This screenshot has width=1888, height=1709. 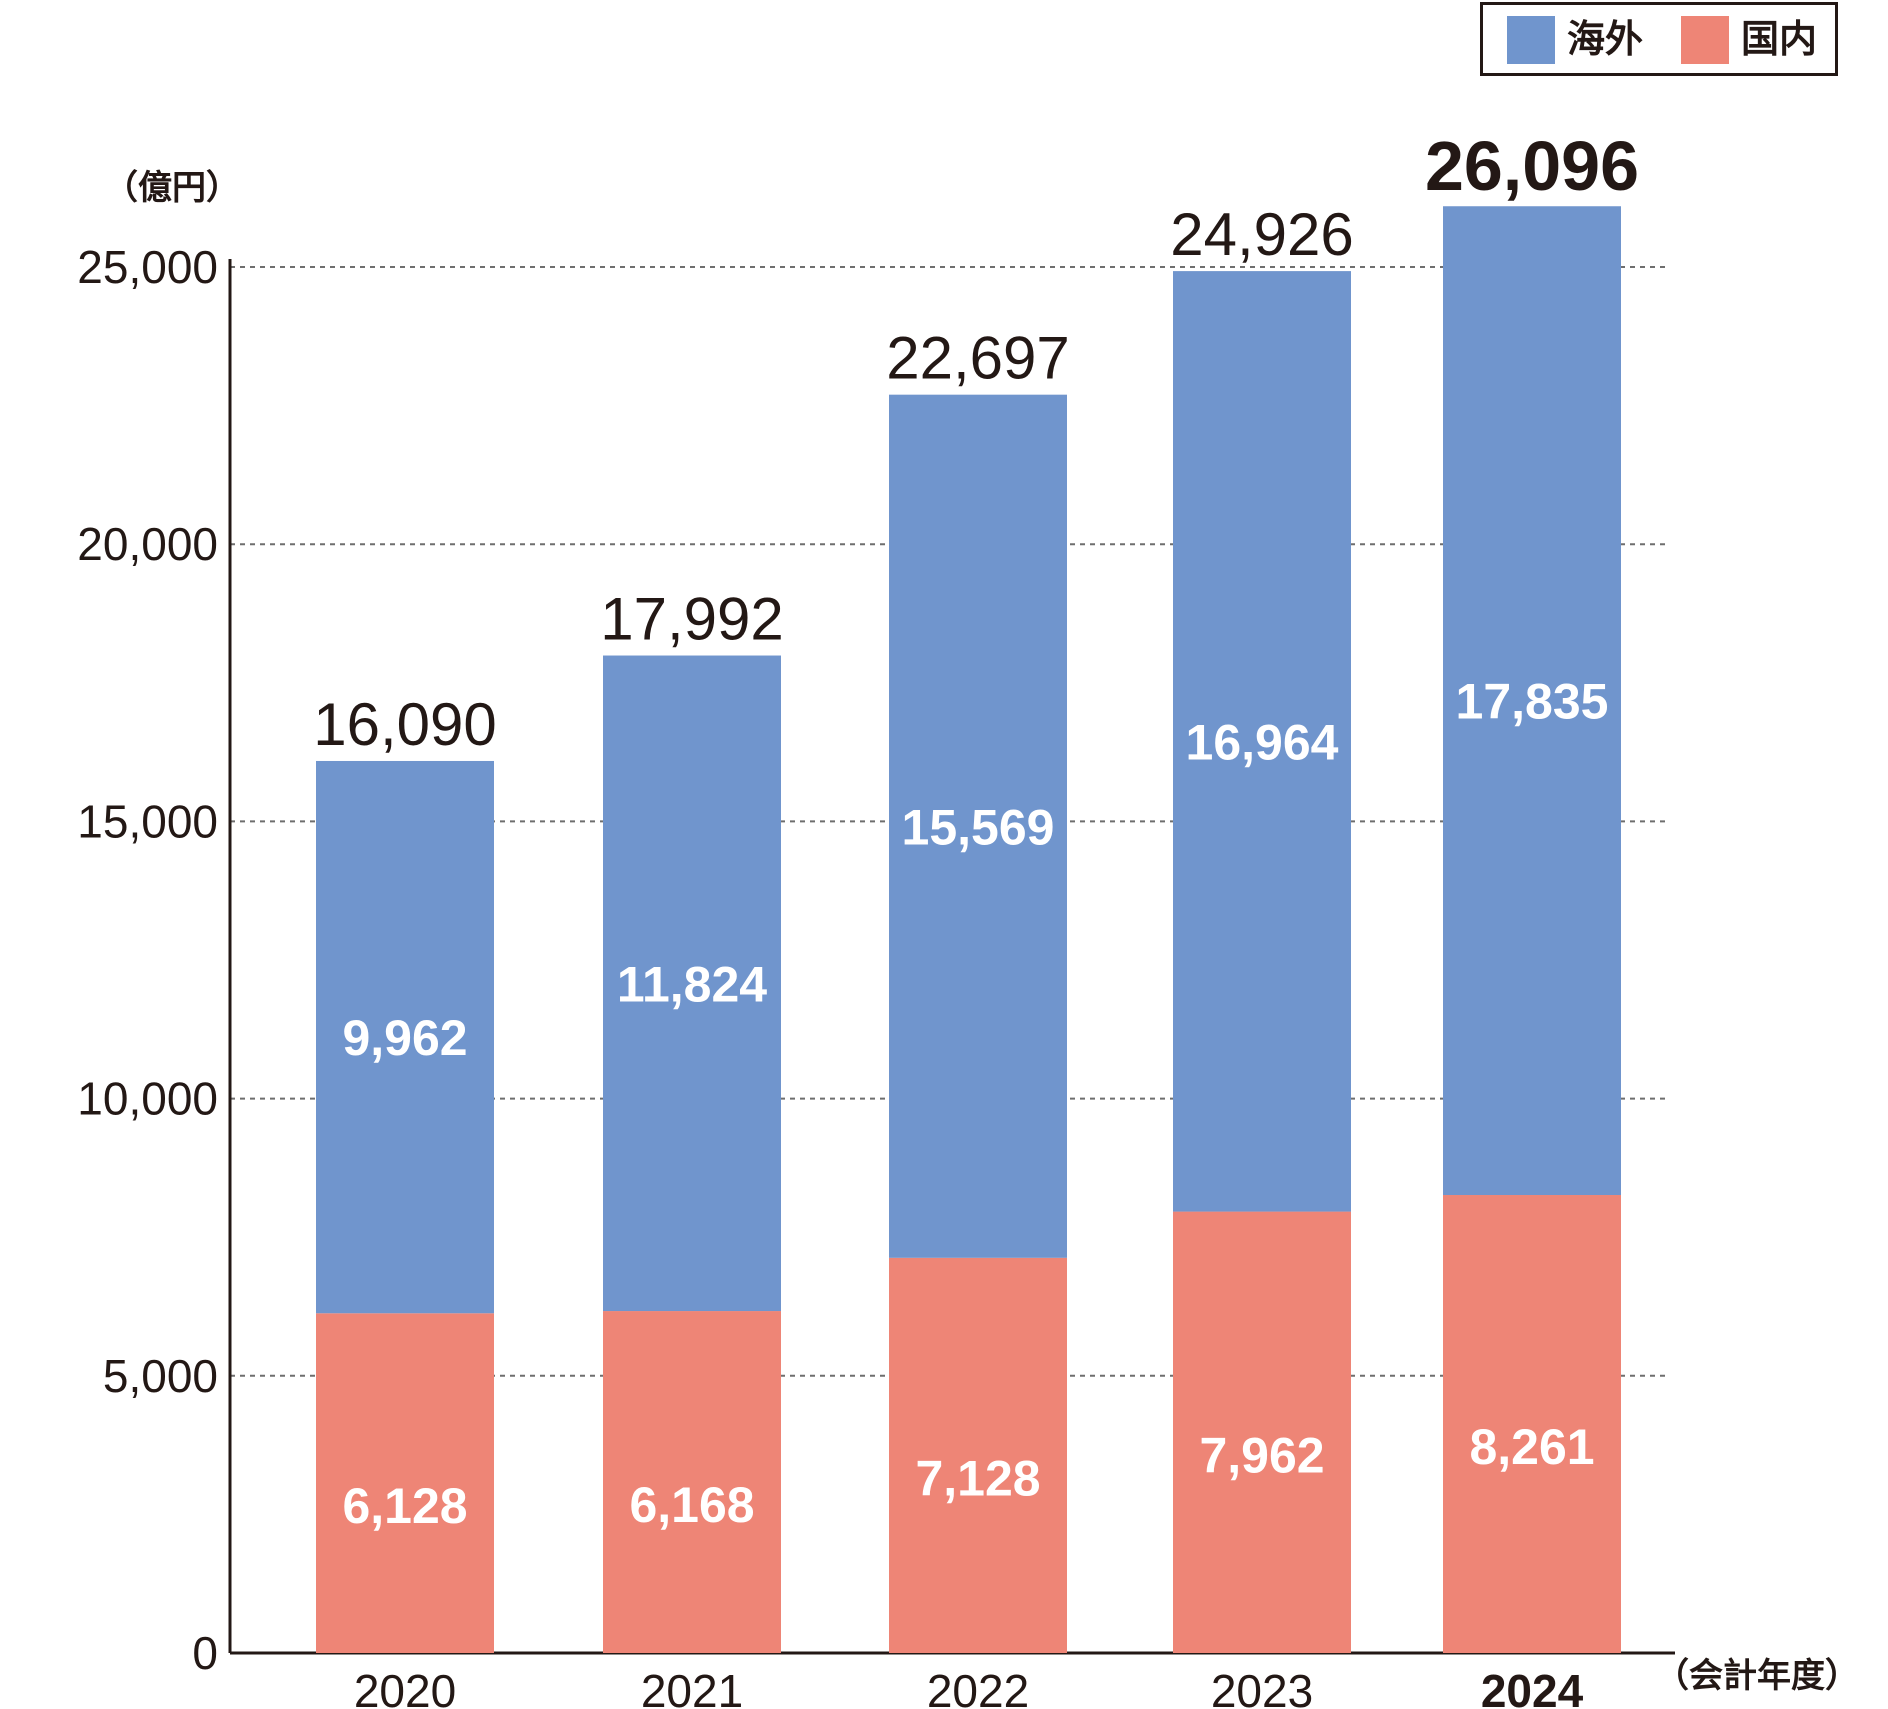 What do you see at coordinates (147, 821) in the screenshot?
I see `y-tick-label: 15,000` at bounding box center [147, 821].